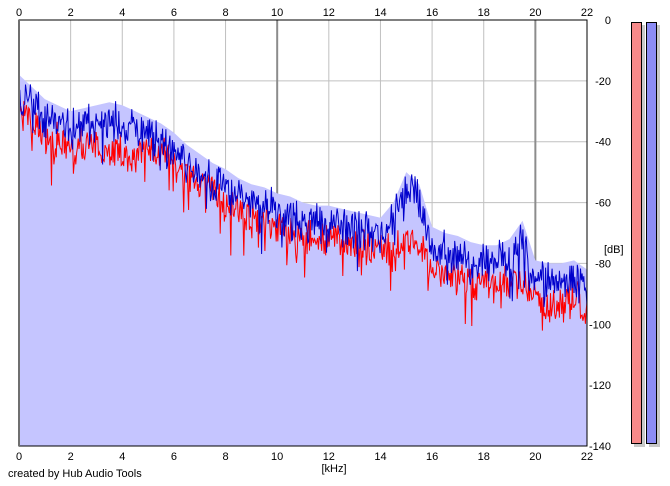 The height and width of the screenshot is (486, 670). I want to click on x-tick-label-bottom: 14, so click(380, 457).